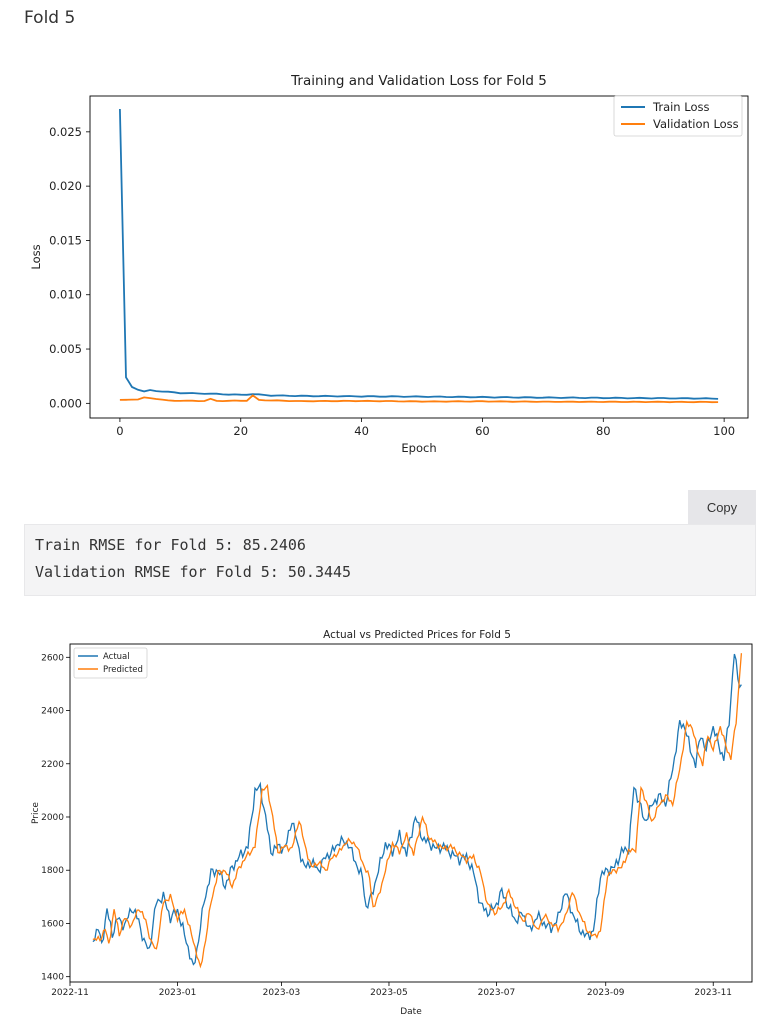  I want to click on legend-label-actual: Actual, so click(116, 657).